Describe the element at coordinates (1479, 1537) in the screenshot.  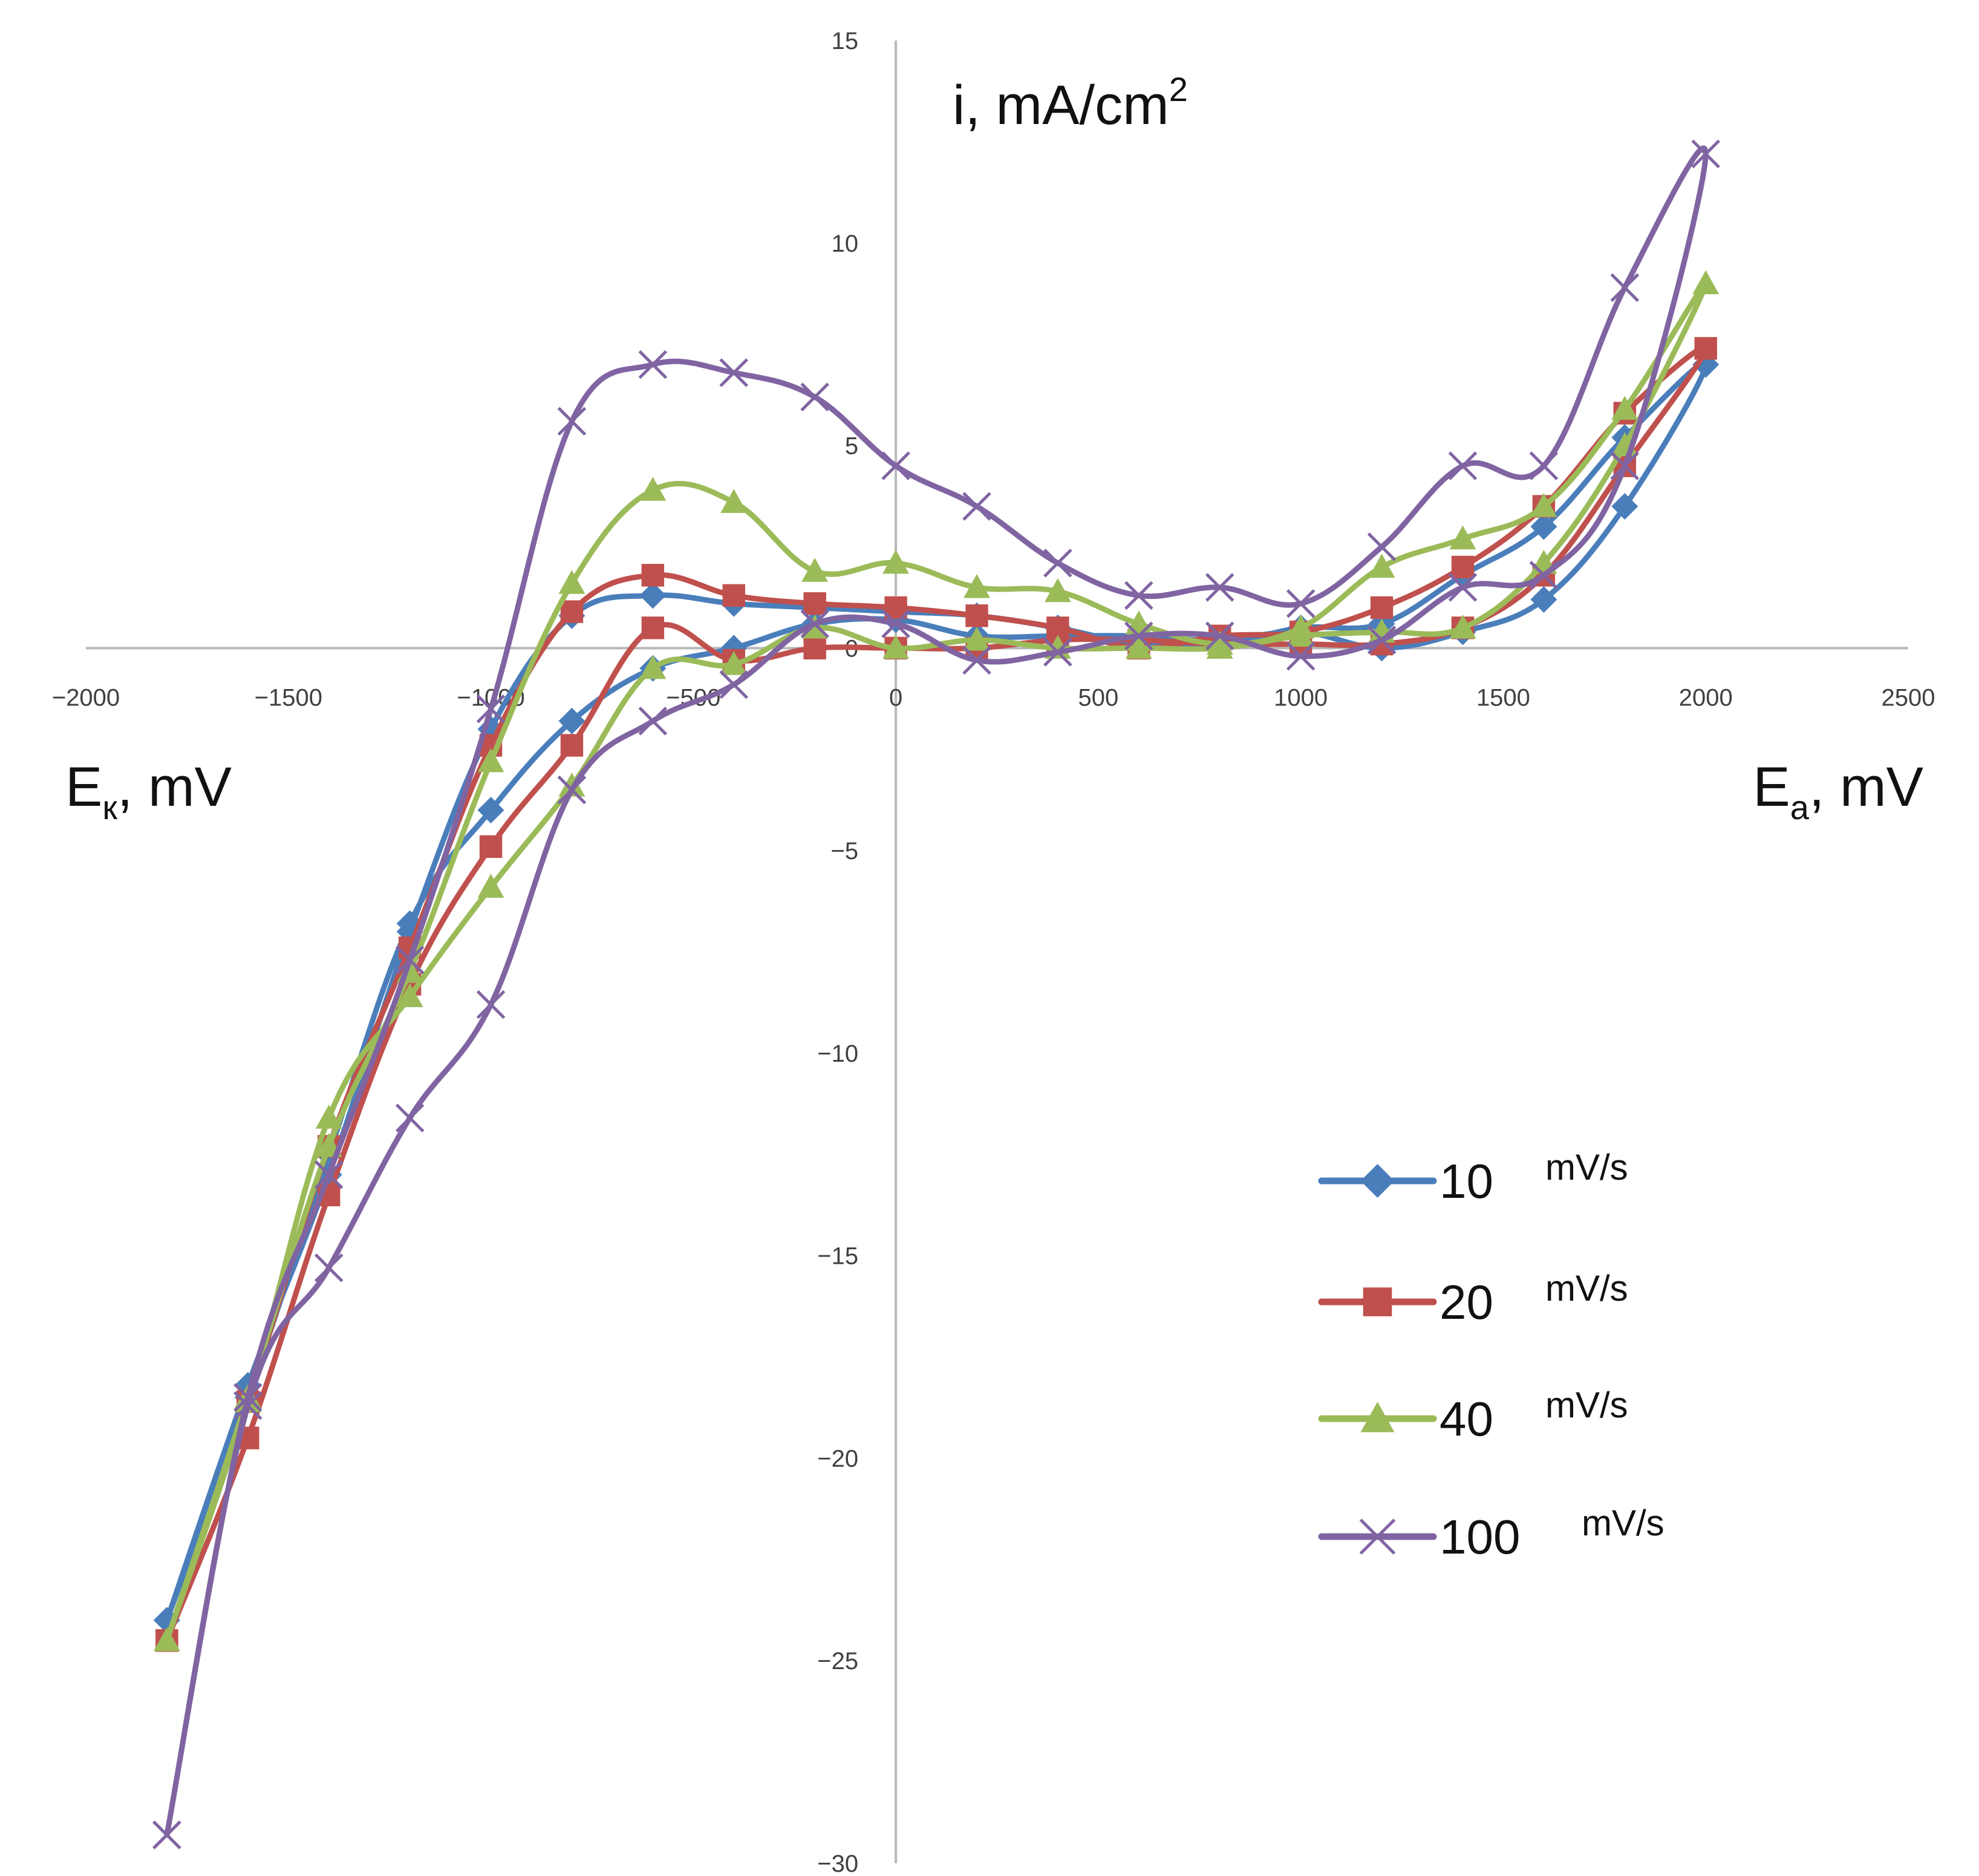
I see `legend-label-100: 100` at that location.